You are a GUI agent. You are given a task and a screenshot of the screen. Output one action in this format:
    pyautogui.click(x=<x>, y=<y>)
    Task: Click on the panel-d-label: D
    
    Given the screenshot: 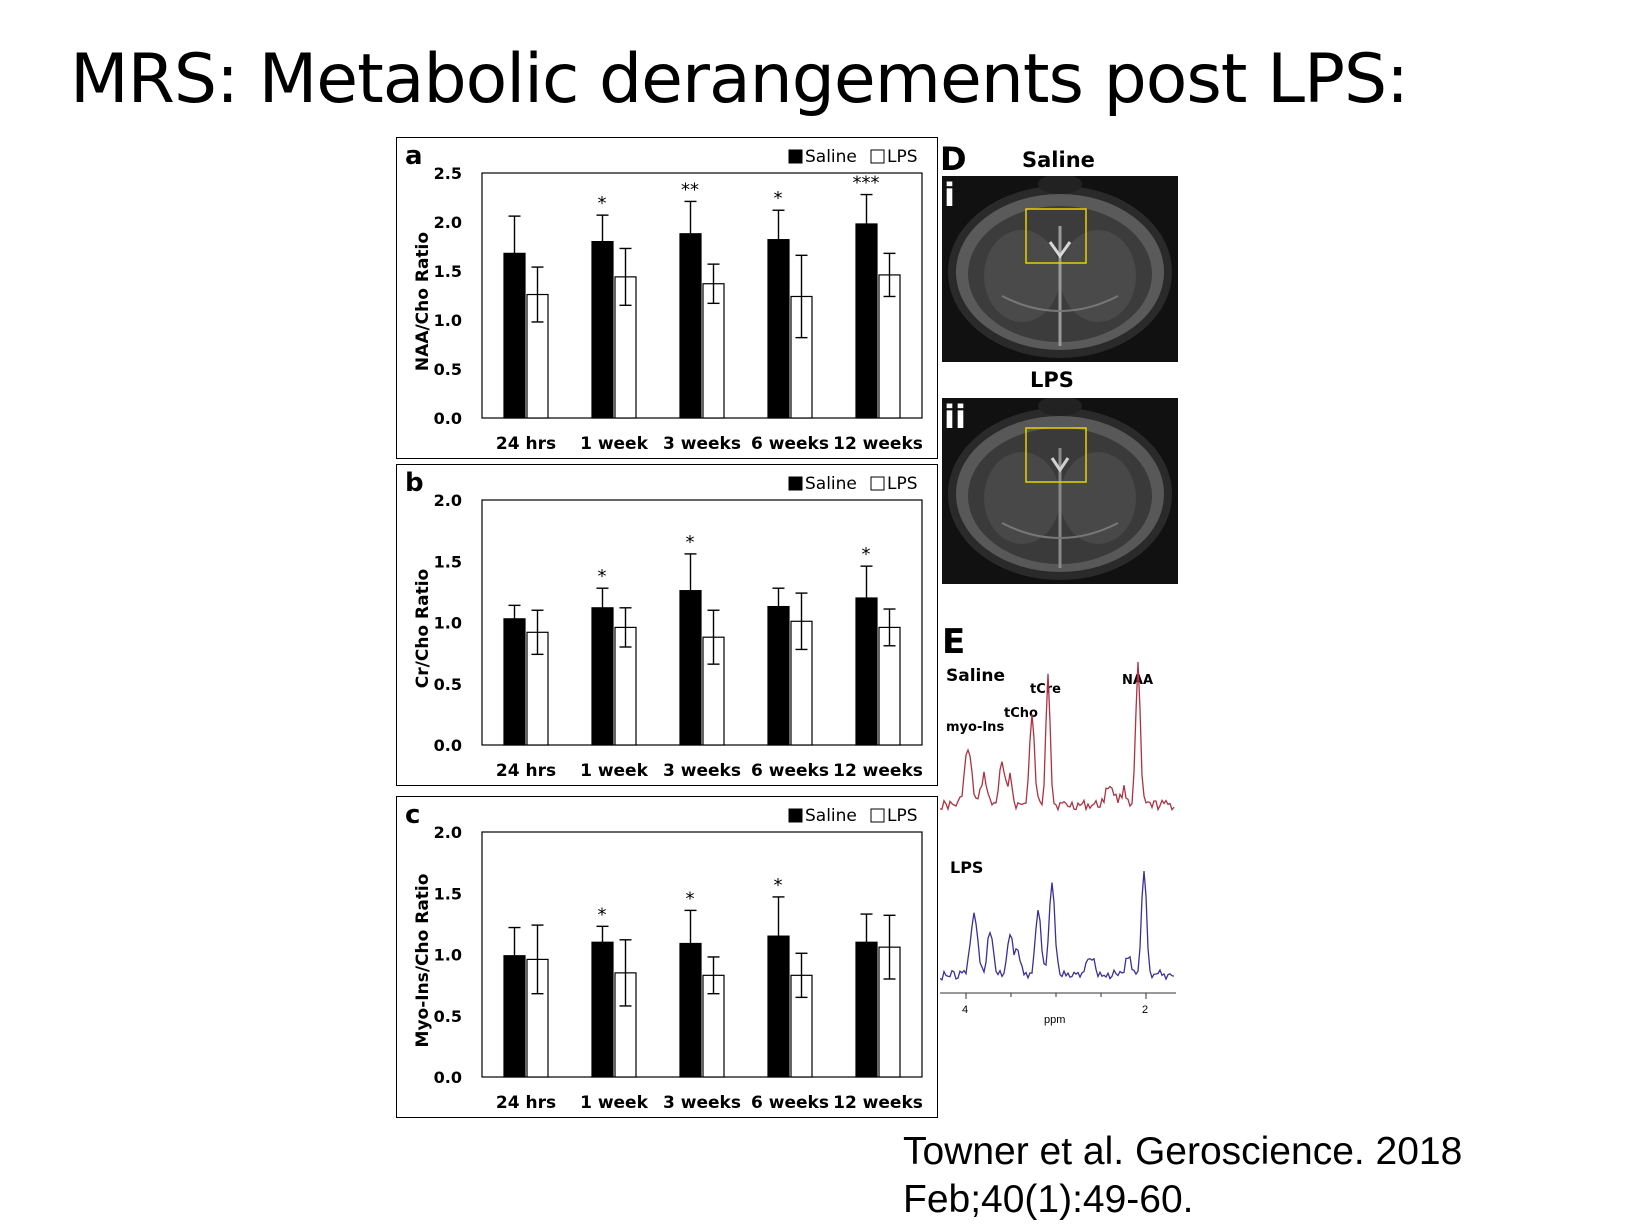 What is the action you would take?
    pyautogui.click(x=953, y=159)
    